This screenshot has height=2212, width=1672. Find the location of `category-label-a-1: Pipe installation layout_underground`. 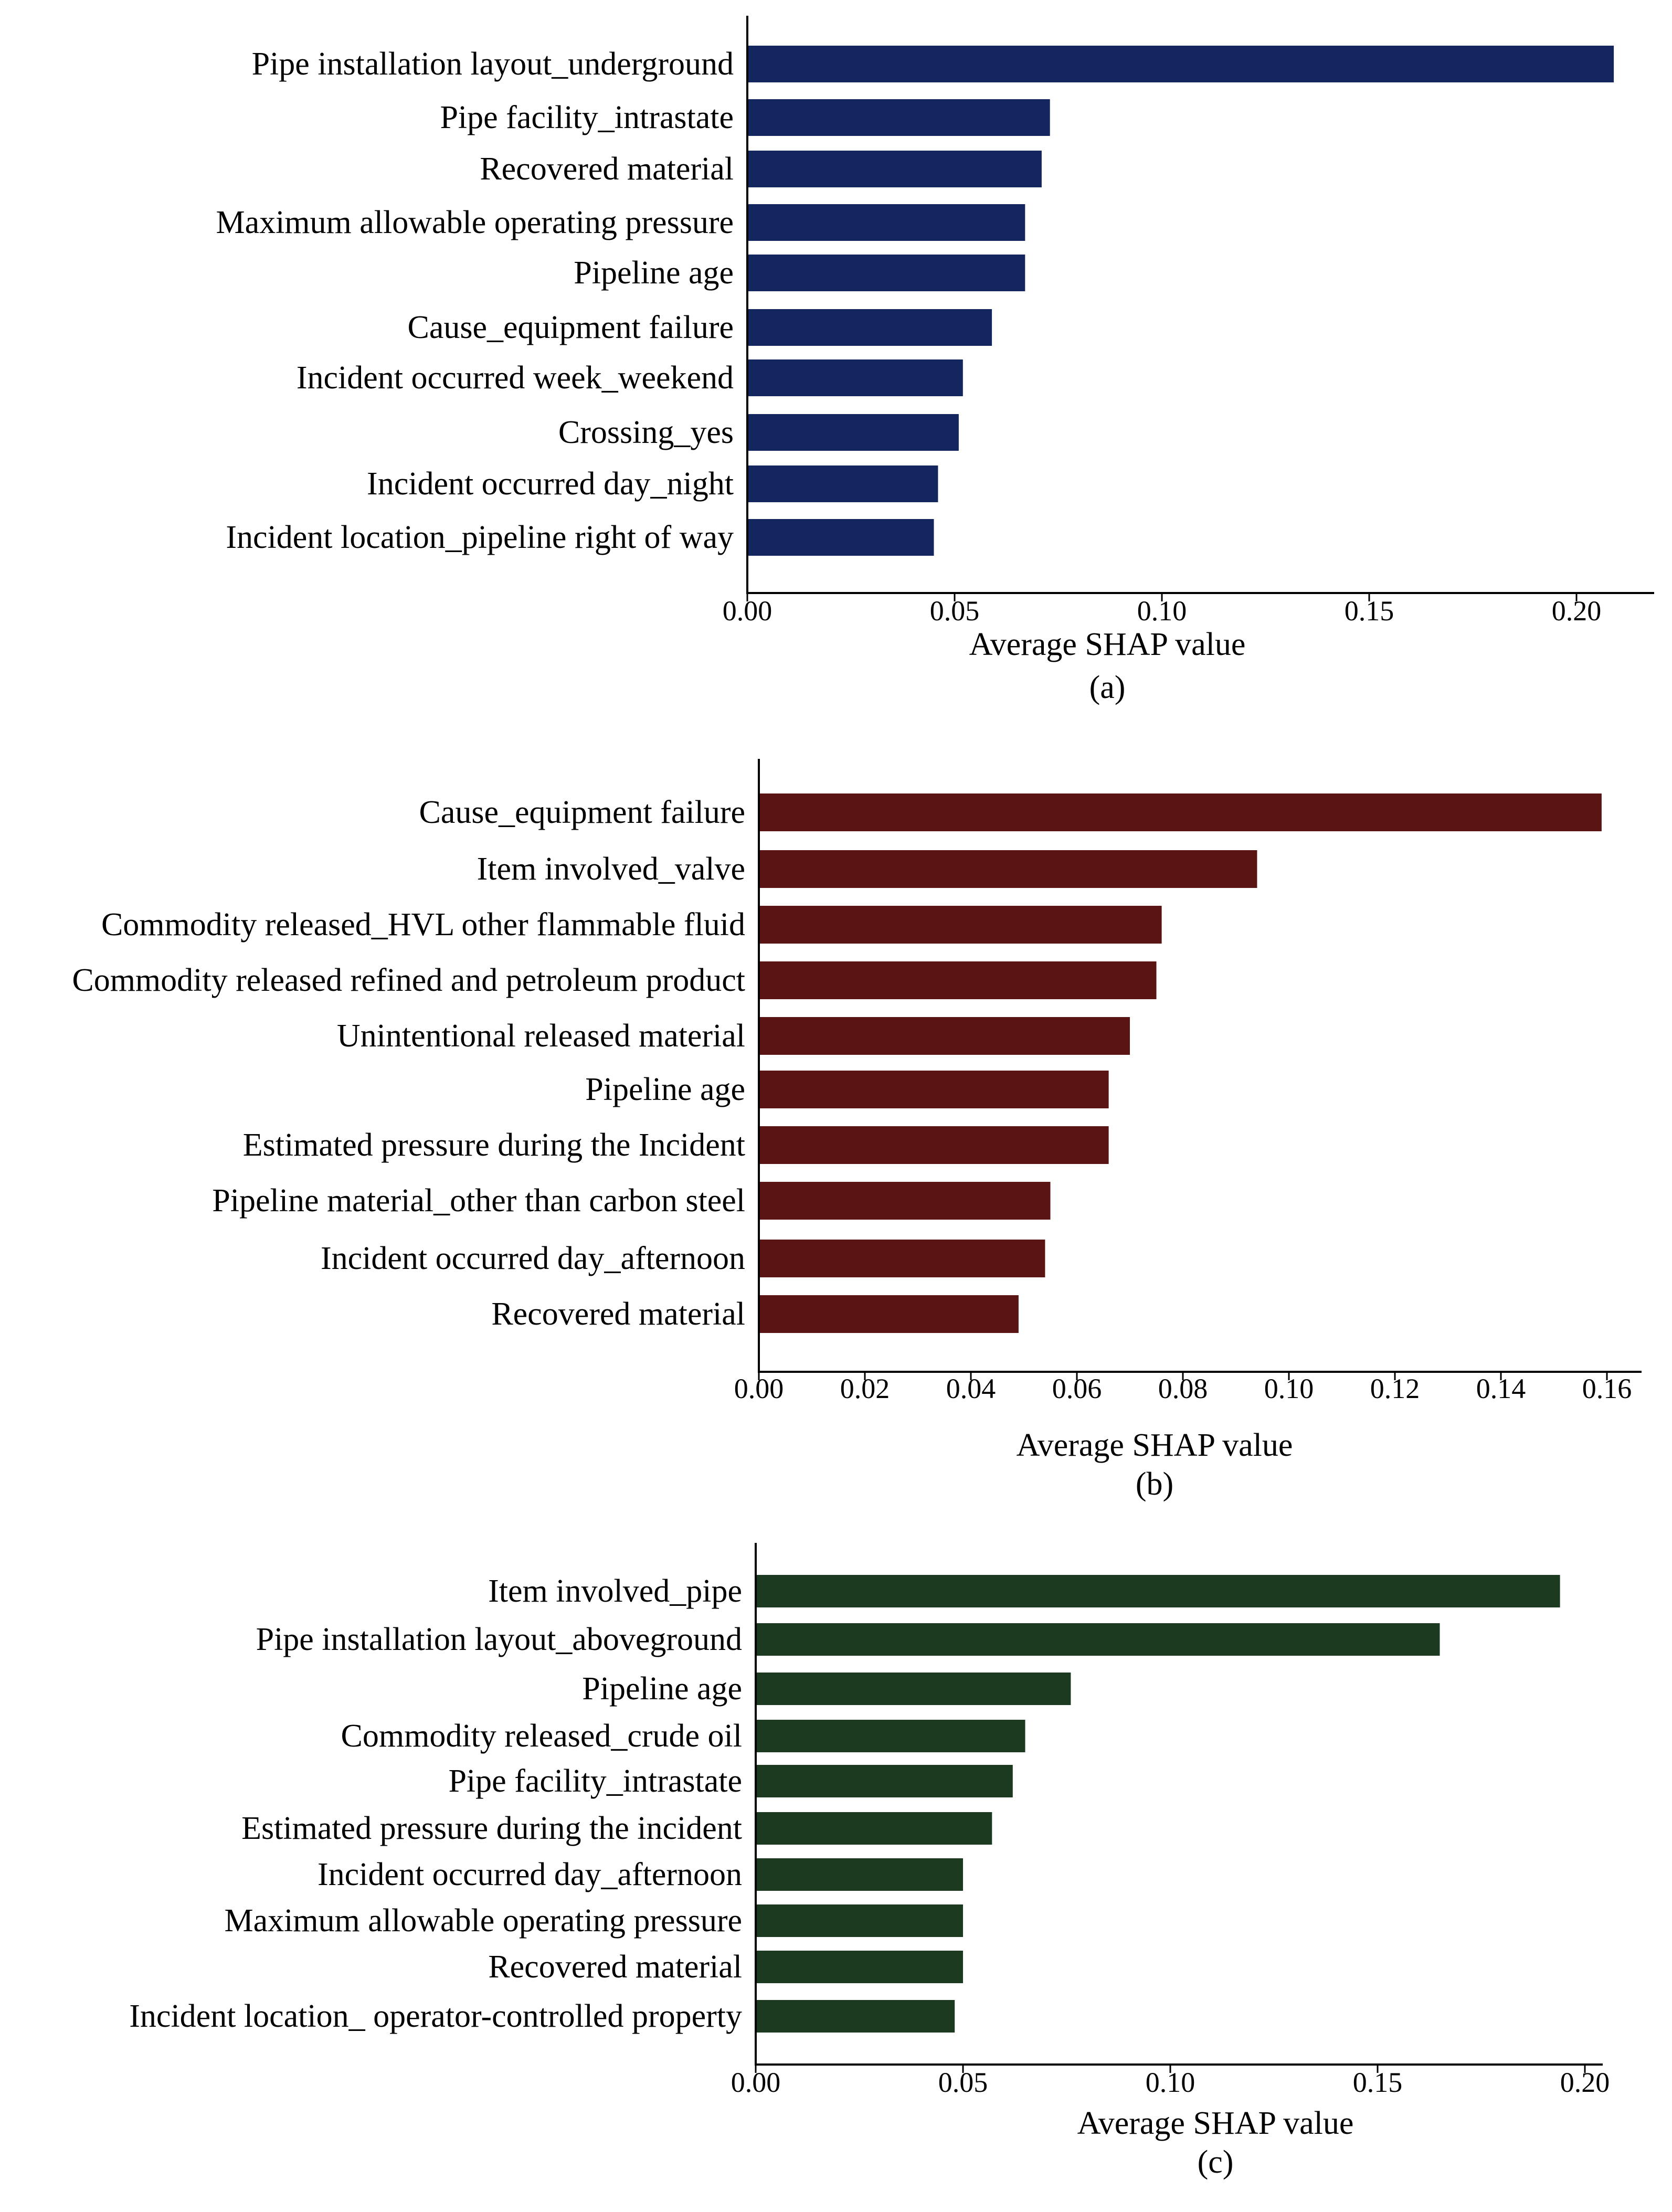

category-label-a-1: Pipe installation layout_underground is located at coordinates (493, 64).